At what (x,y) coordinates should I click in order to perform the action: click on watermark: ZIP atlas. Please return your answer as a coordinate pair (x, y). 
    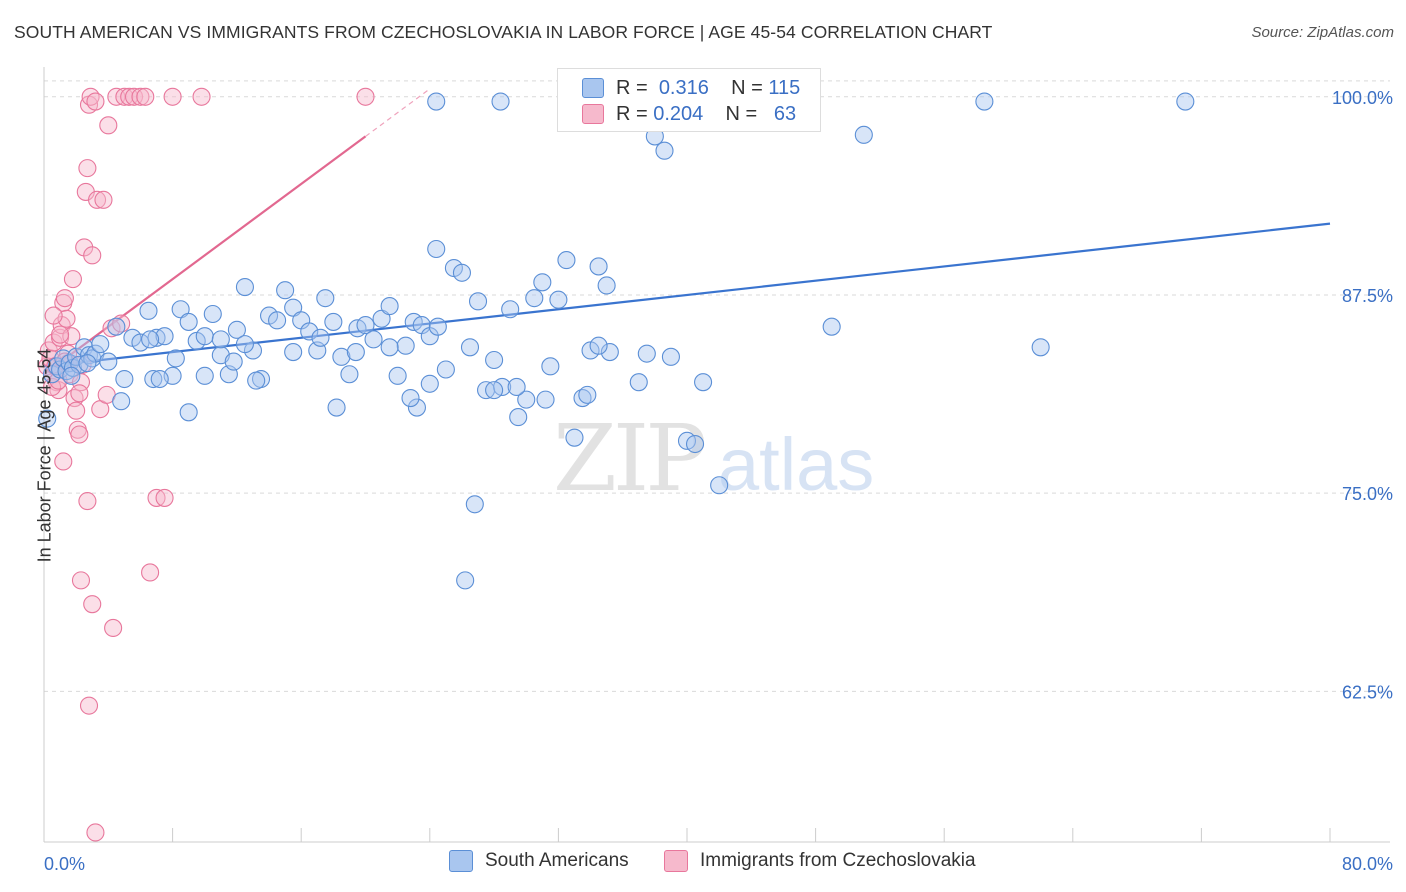
    Looking at the image, I should click on (713, 458).